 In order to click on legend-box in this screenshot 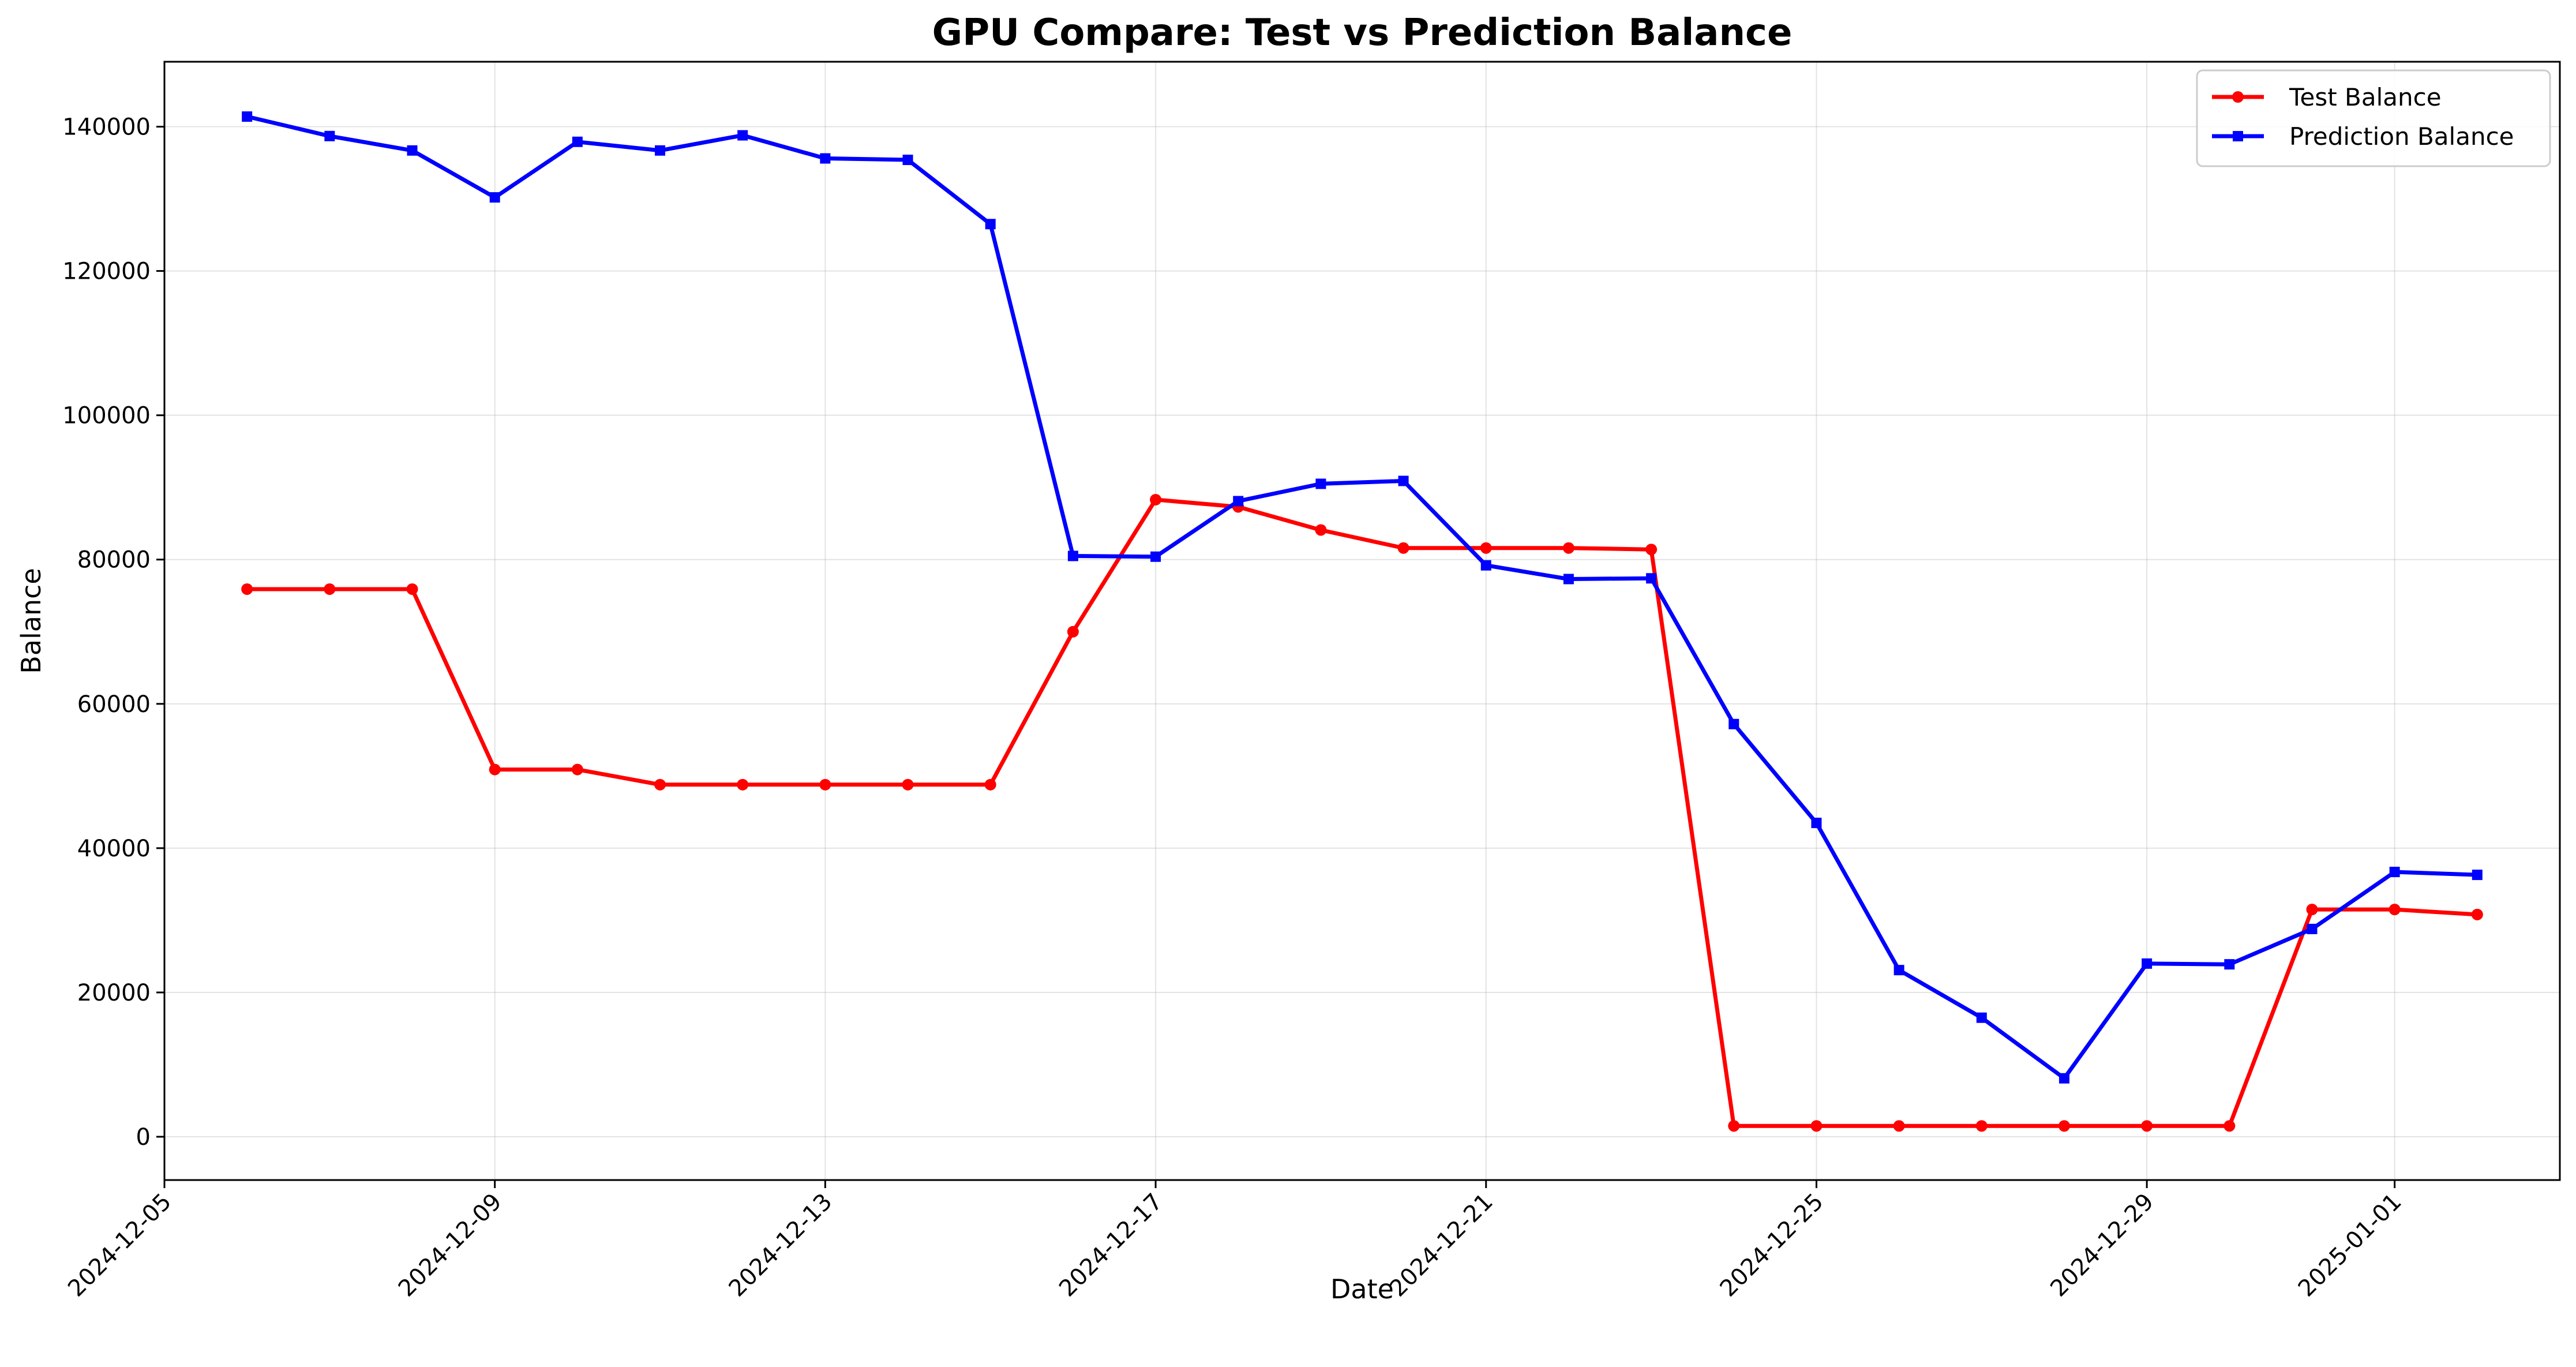, I will do `click(2373, 118)`.